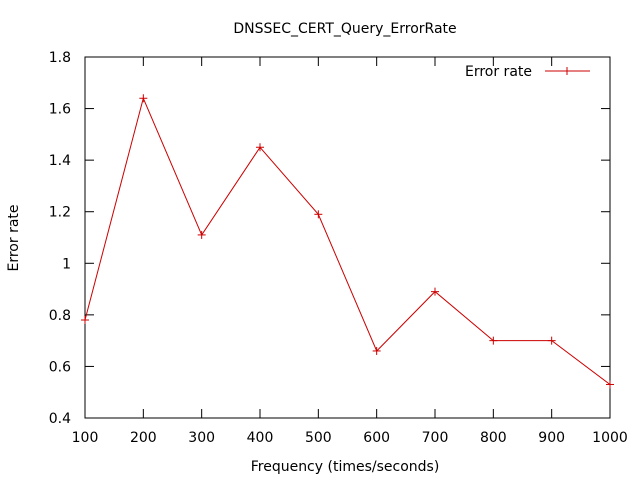 The height and width of the screenshot is (480, 640). I want to click on x-tick-label: 500, so click(318, 438).